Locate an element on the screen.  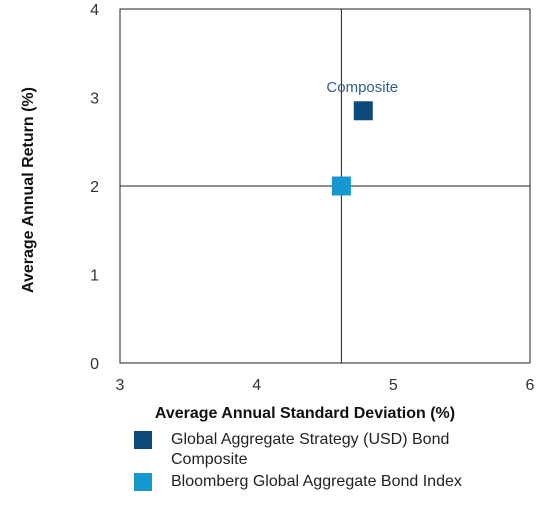
data-point-index is located at coordinates (341, 186).